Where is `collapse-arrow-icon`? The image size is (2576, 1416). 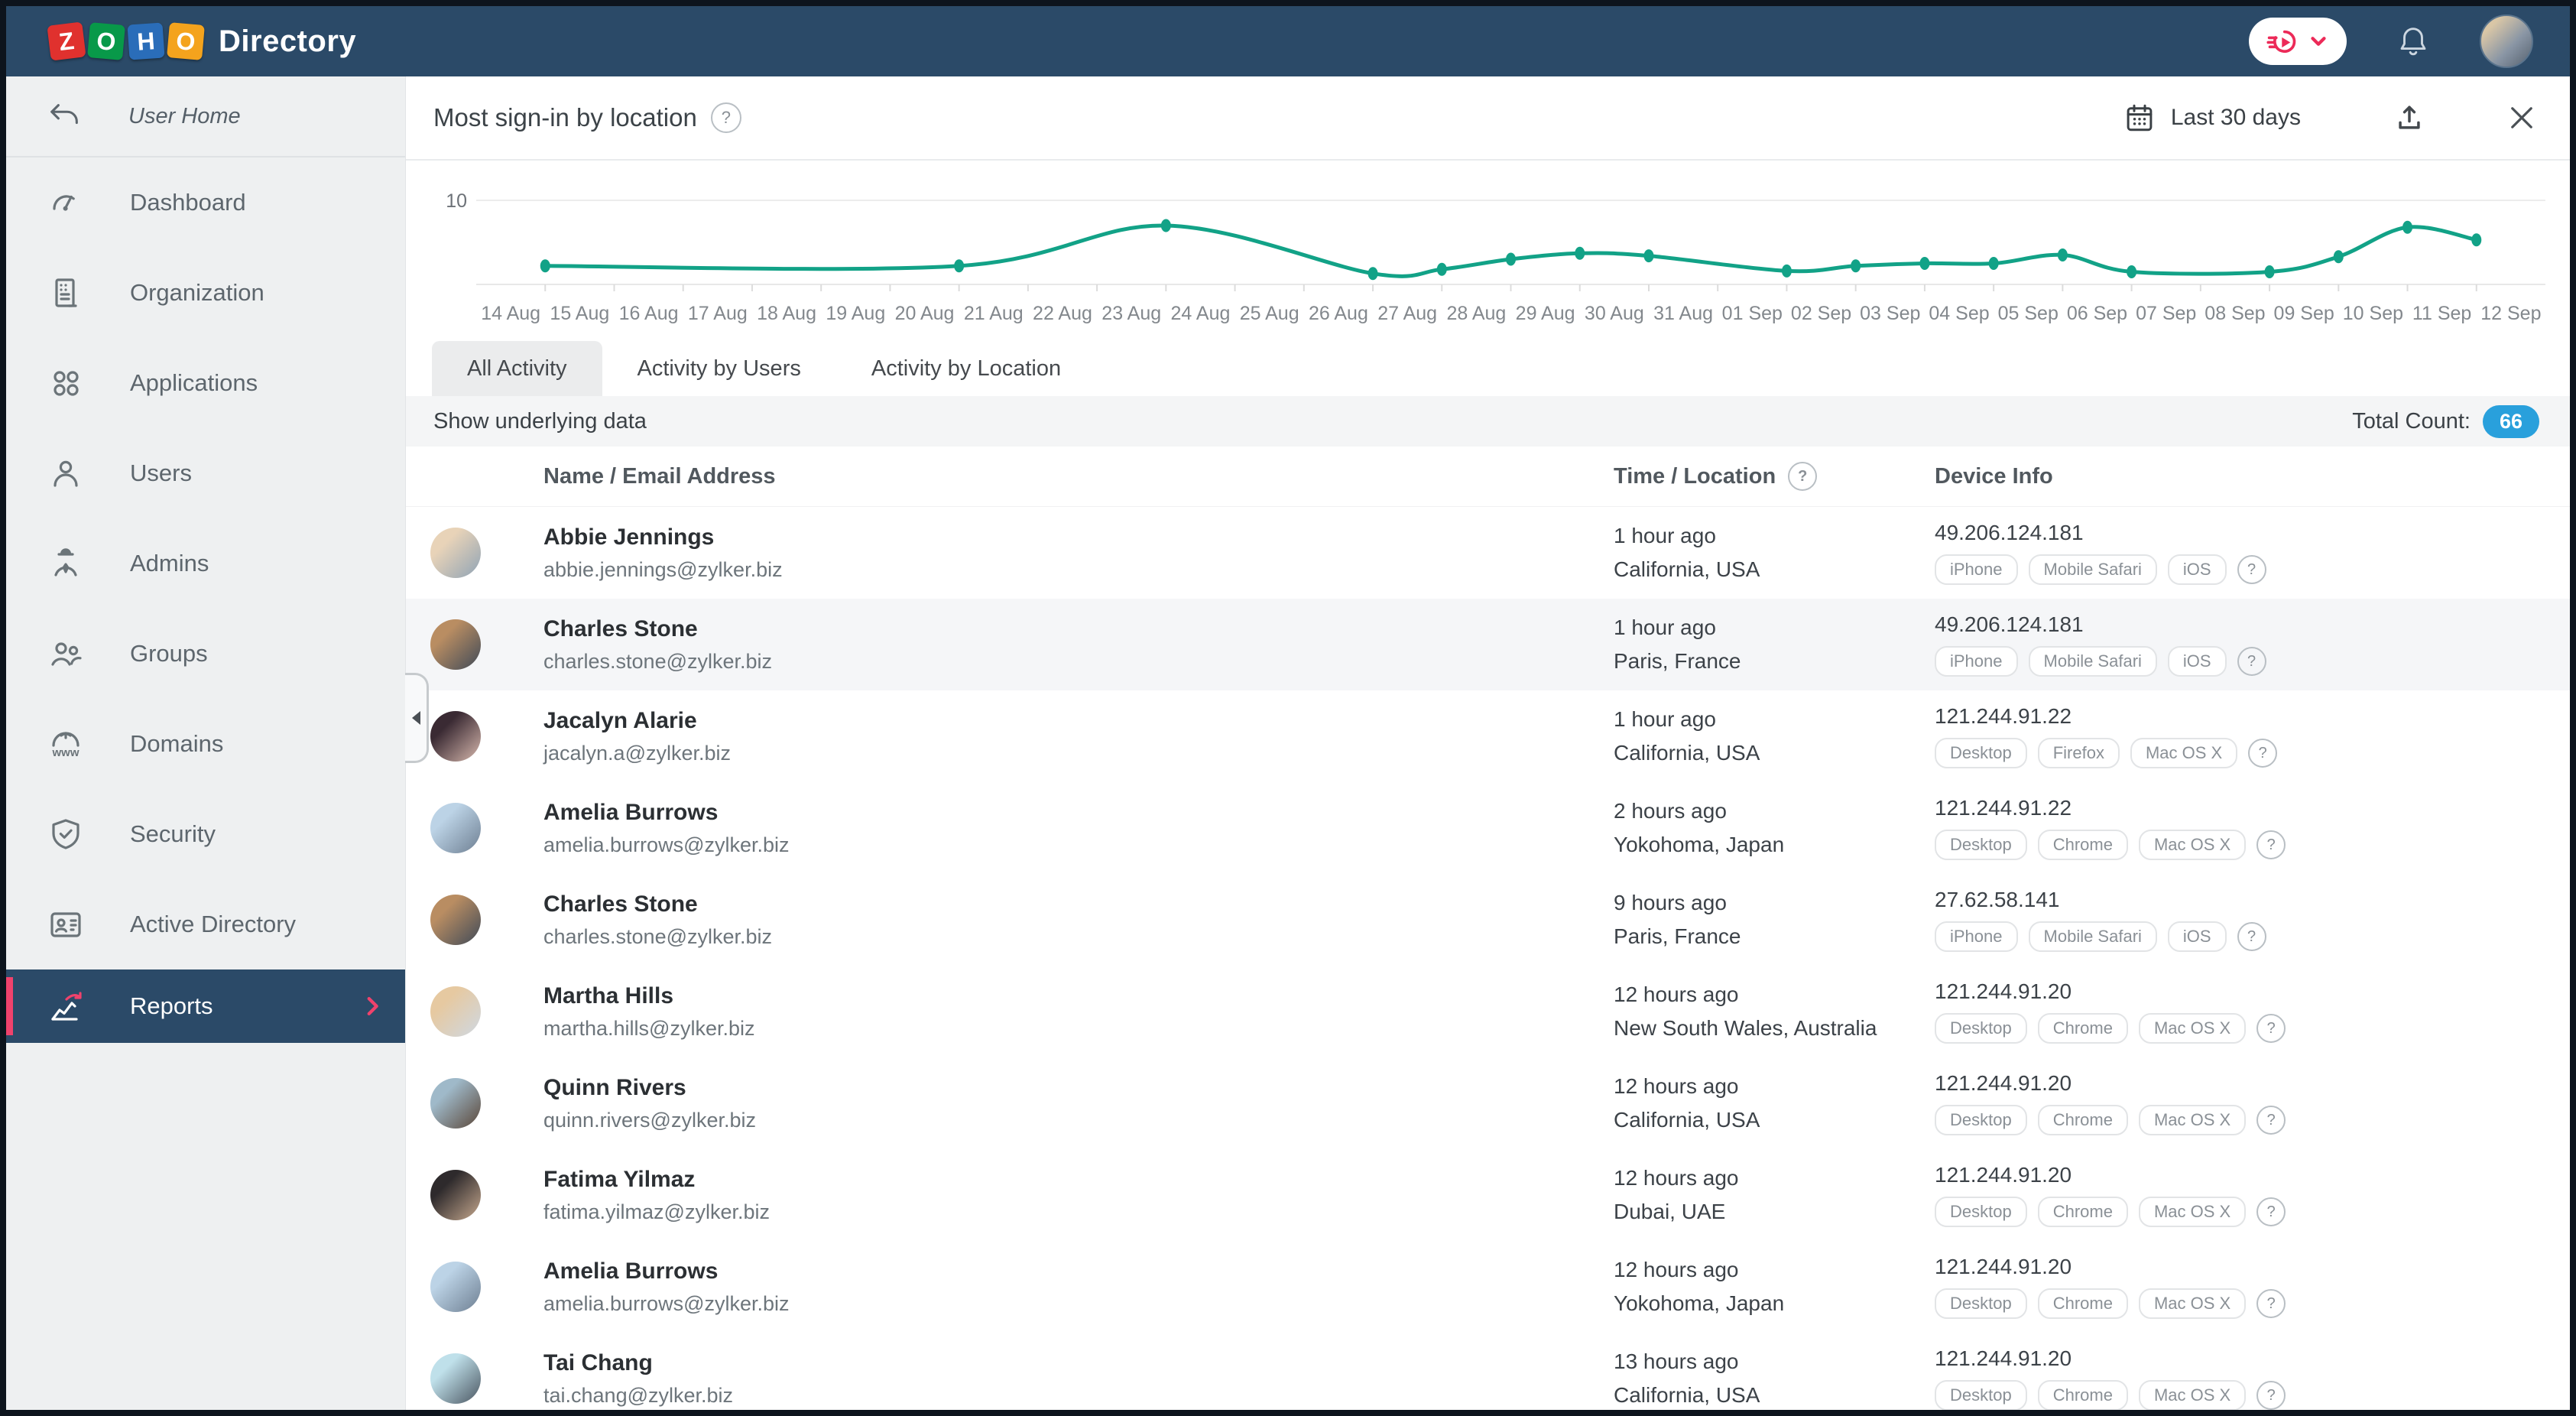
collapse-arrow-icon is located at coordinates (415, 718).